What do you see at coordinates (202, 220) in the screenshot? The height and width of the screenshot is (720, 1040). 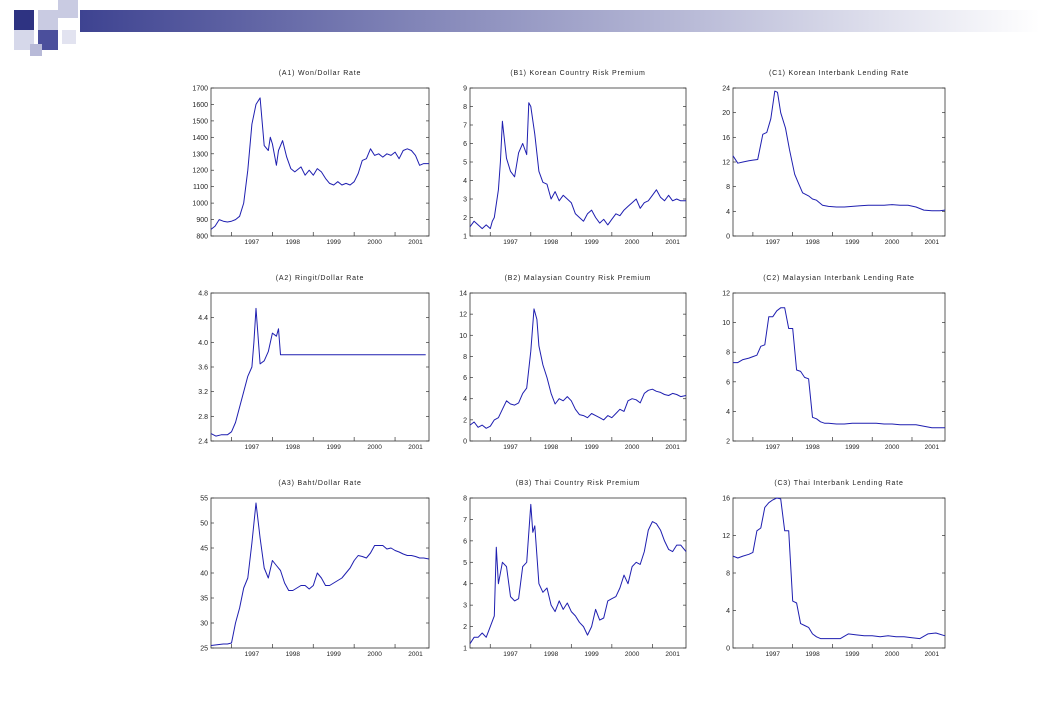 I see `y-tick-label: 900` at bounding box center [202, 220].